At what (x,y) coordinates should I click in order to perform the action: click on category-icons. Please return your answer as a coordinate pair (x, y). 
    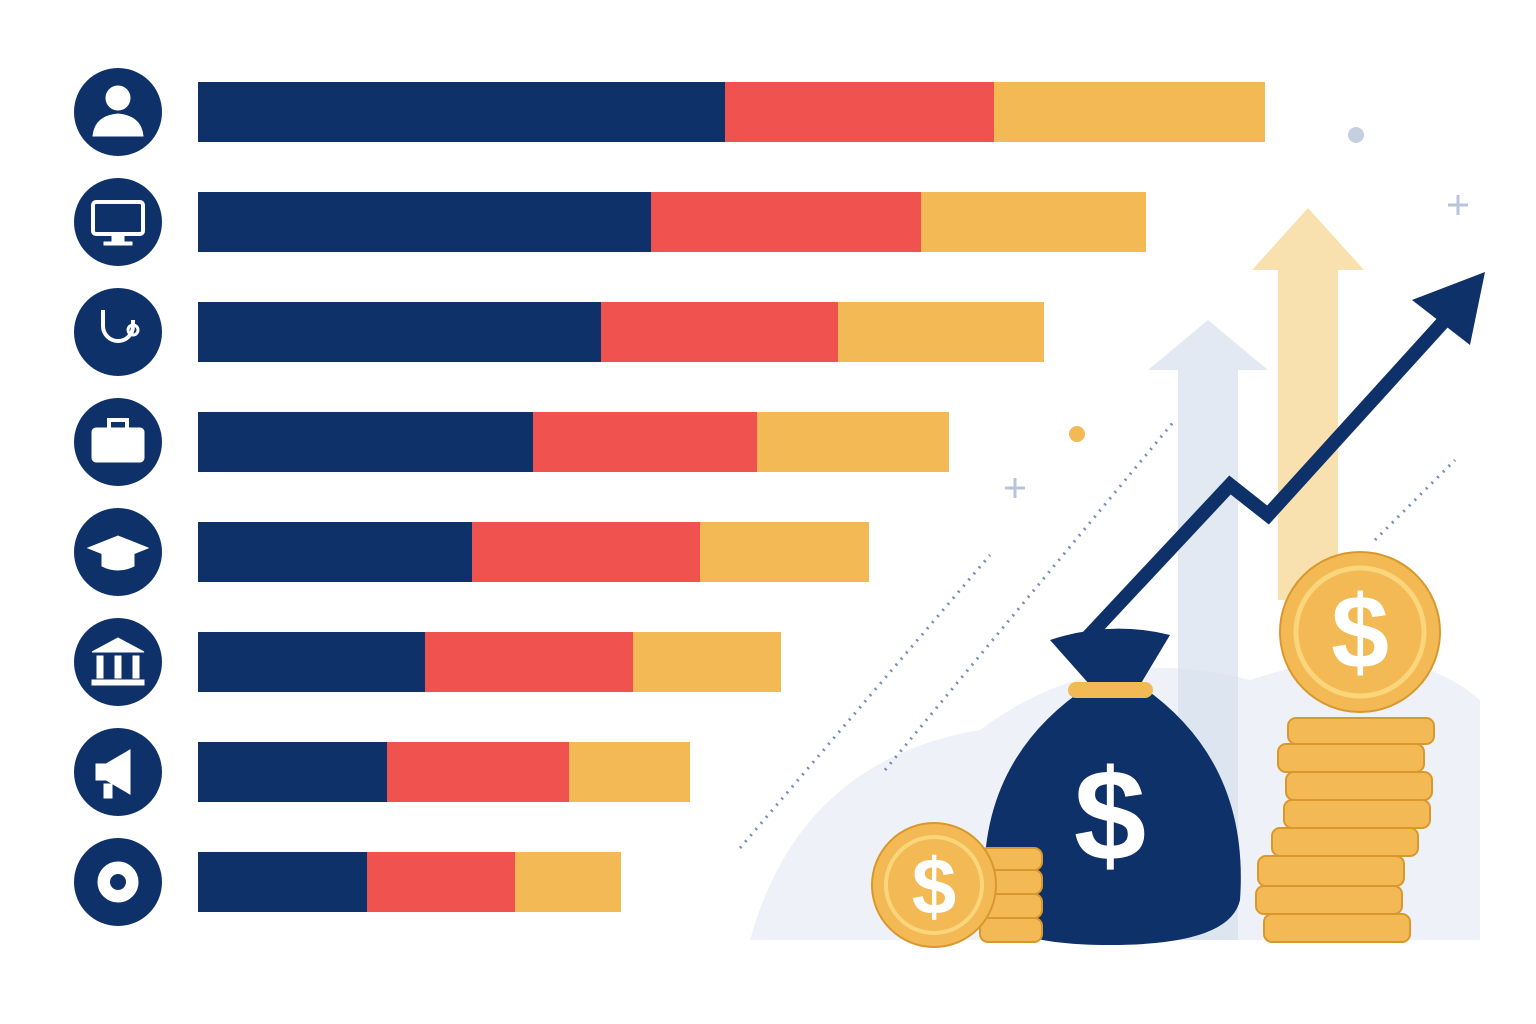
    Looking at the image, I should click on (118, 497).